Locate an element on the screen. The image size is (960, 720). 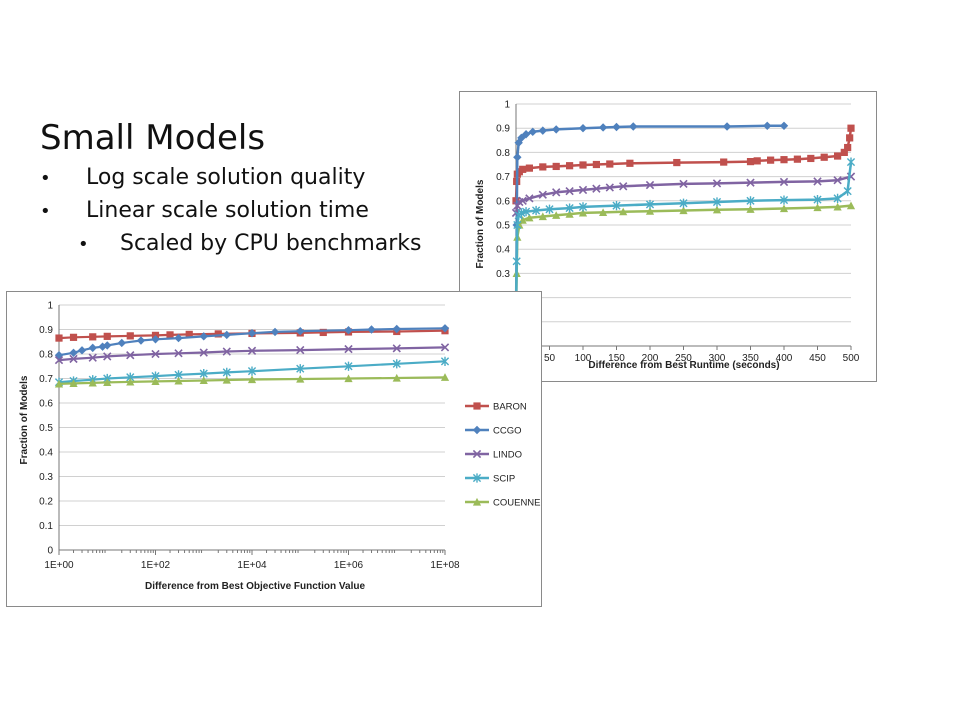
legend-marker-lindo is located at coordinates (477, 454).